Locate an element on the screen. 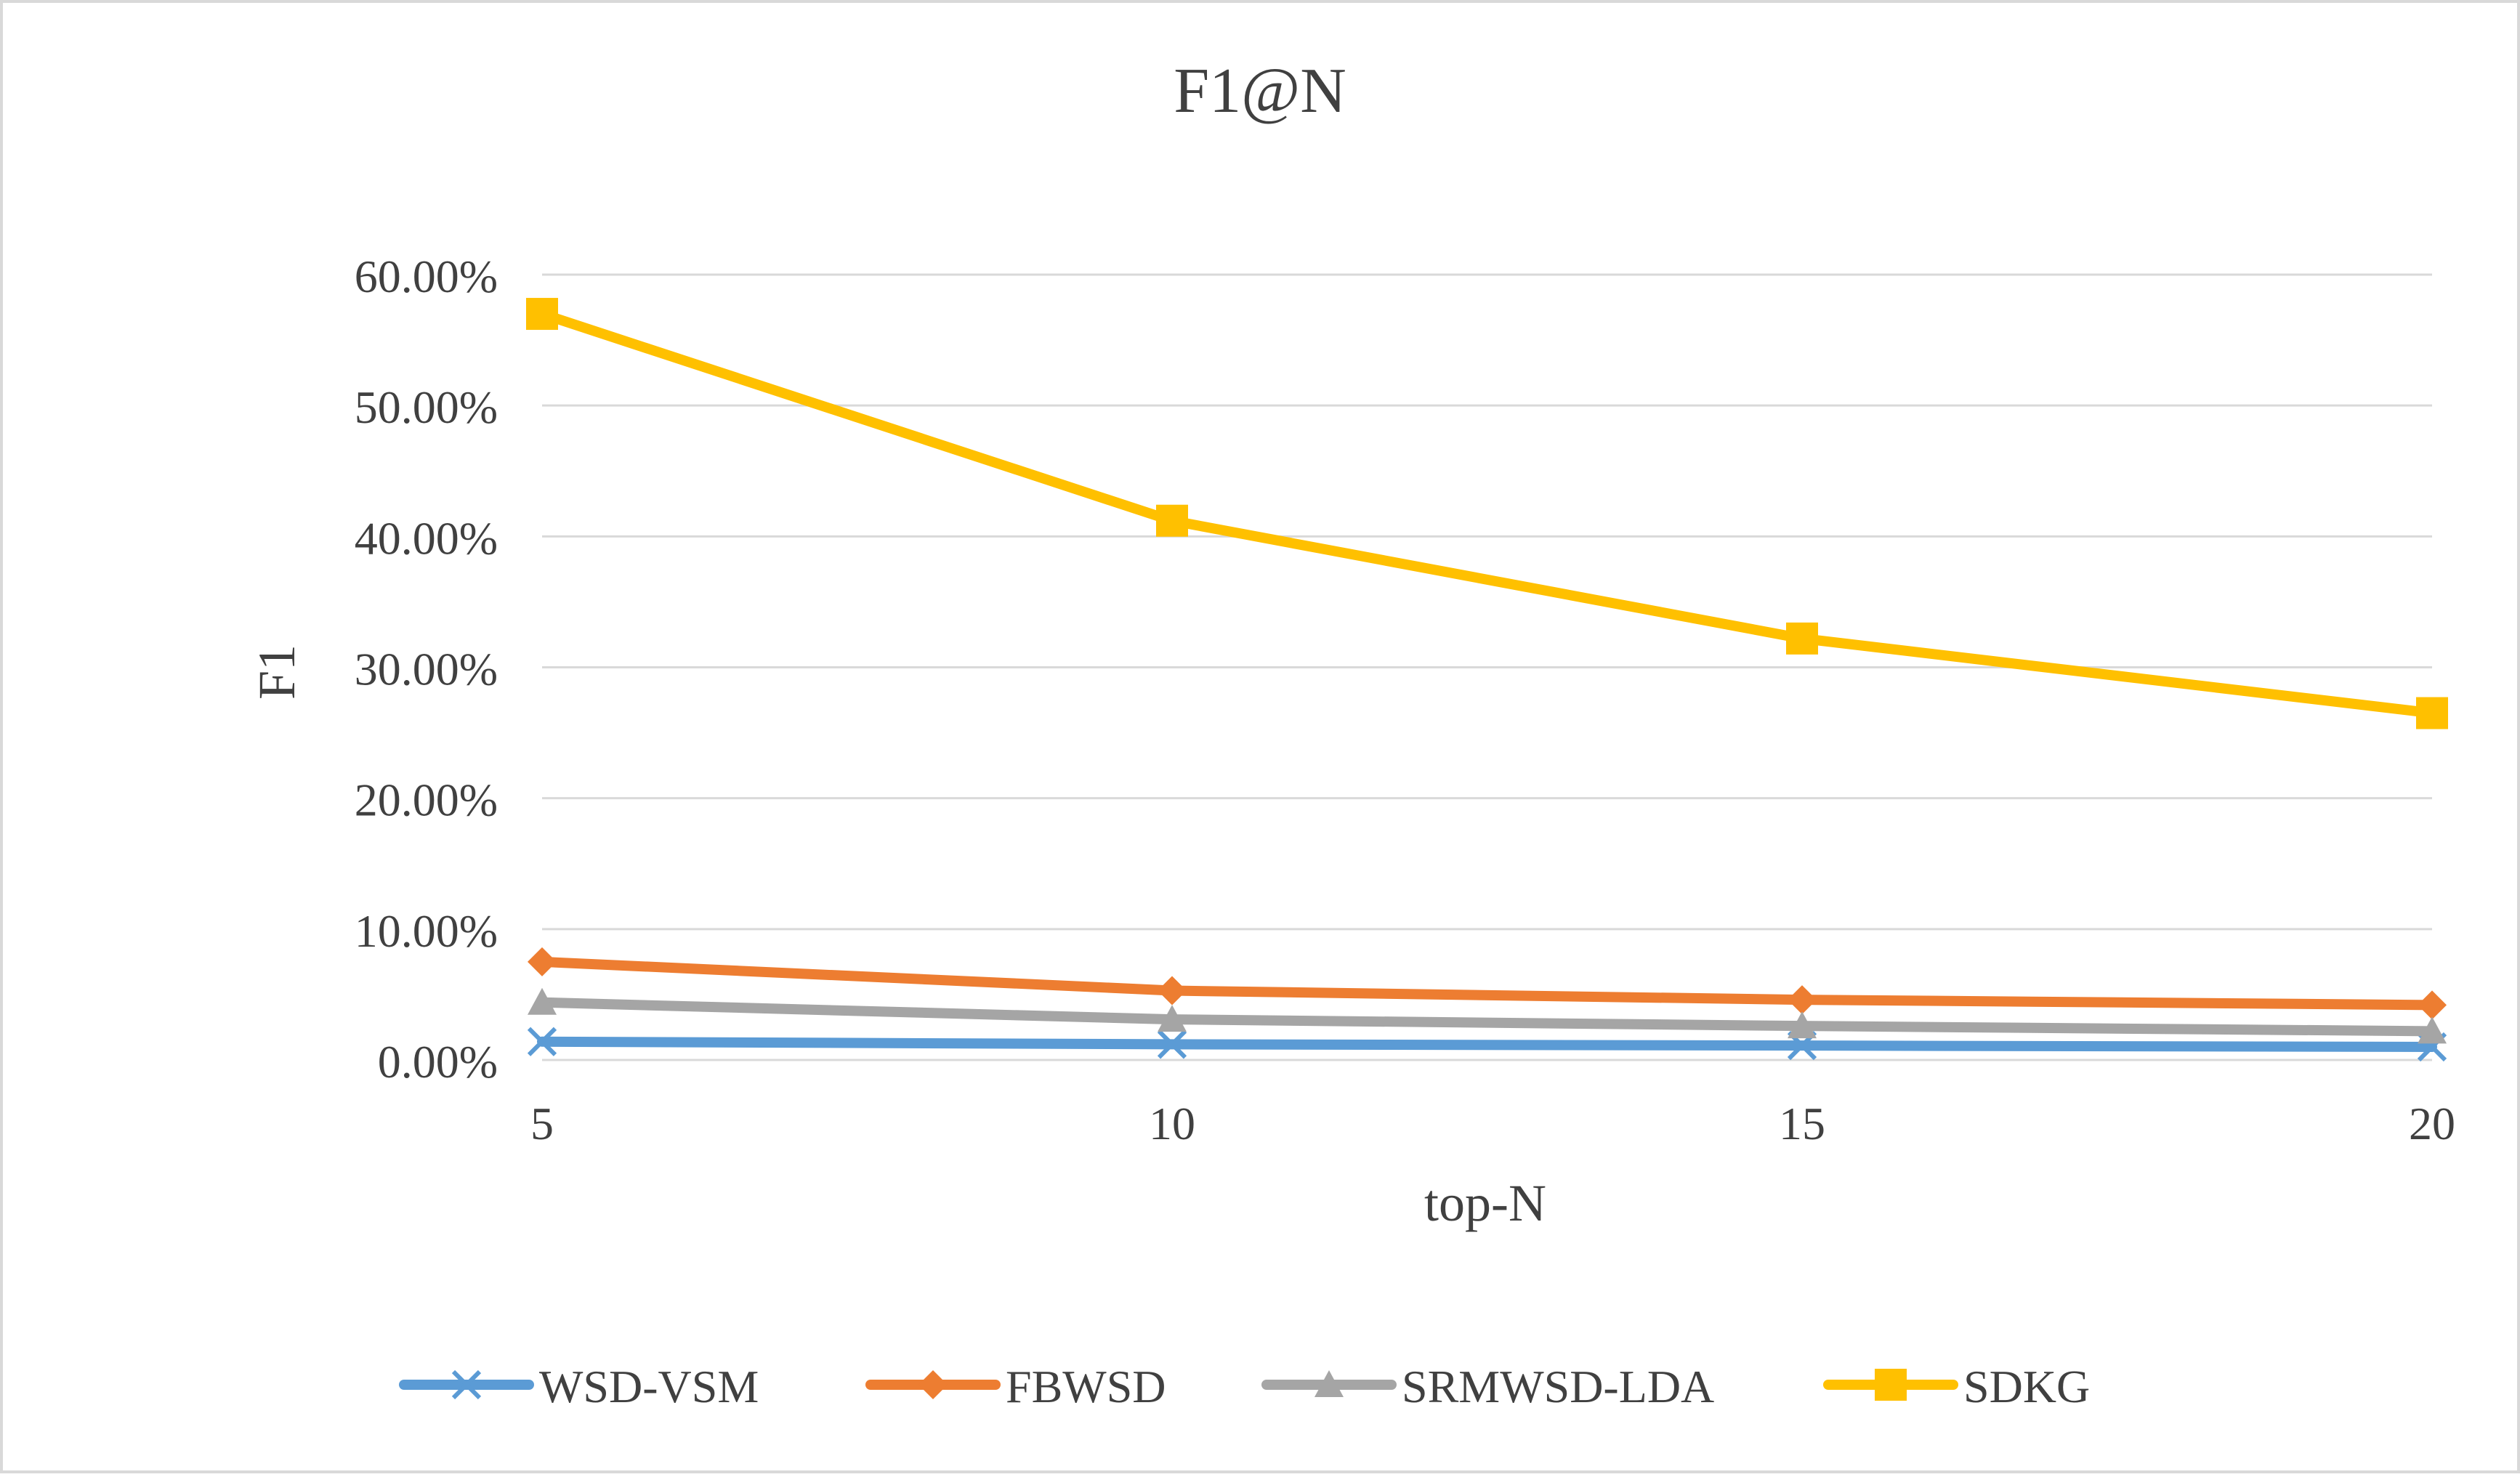 This screenshot has height=1477, width=2520. y-tick-label: 40.00% is located at coordinates (426, 538).